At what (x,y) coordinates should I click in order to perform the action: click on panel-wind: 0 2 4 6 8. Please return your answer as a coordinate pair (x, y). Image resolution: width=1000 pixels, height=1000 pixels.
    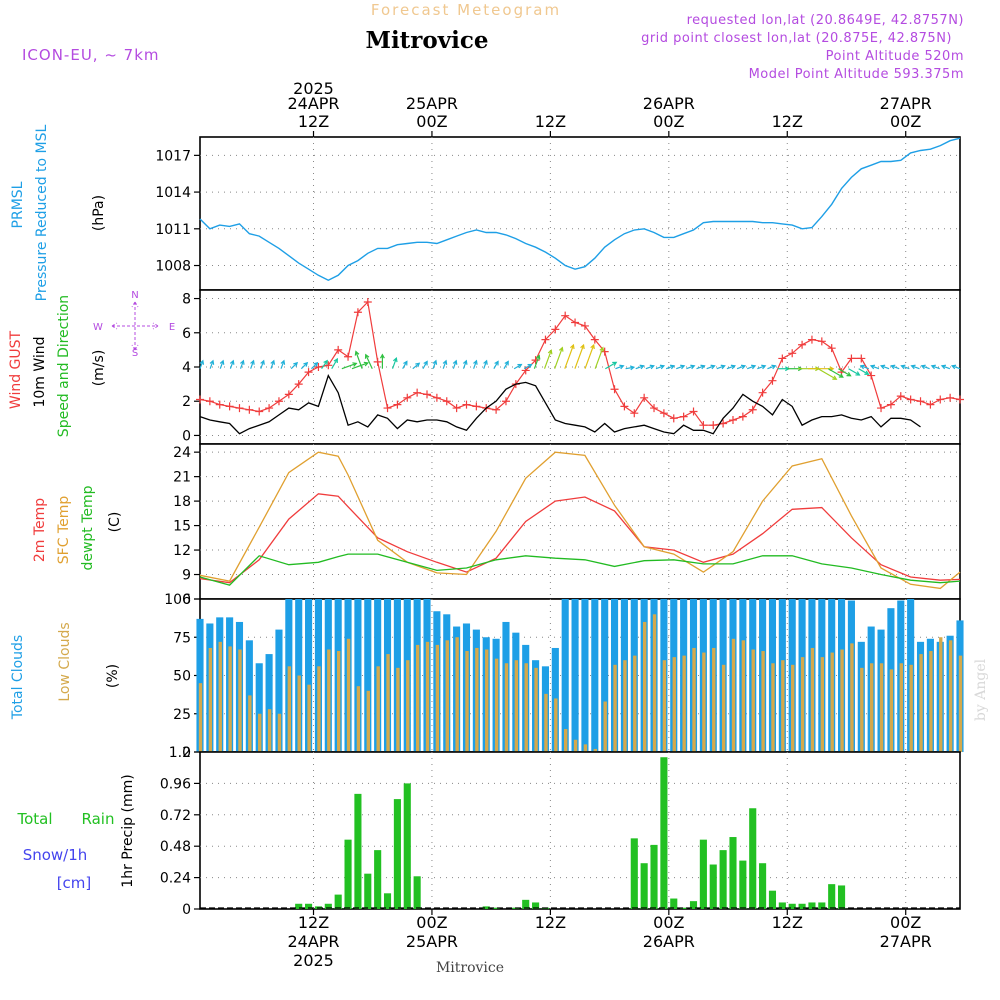
    Looking at the image, I should click on (573, 367).